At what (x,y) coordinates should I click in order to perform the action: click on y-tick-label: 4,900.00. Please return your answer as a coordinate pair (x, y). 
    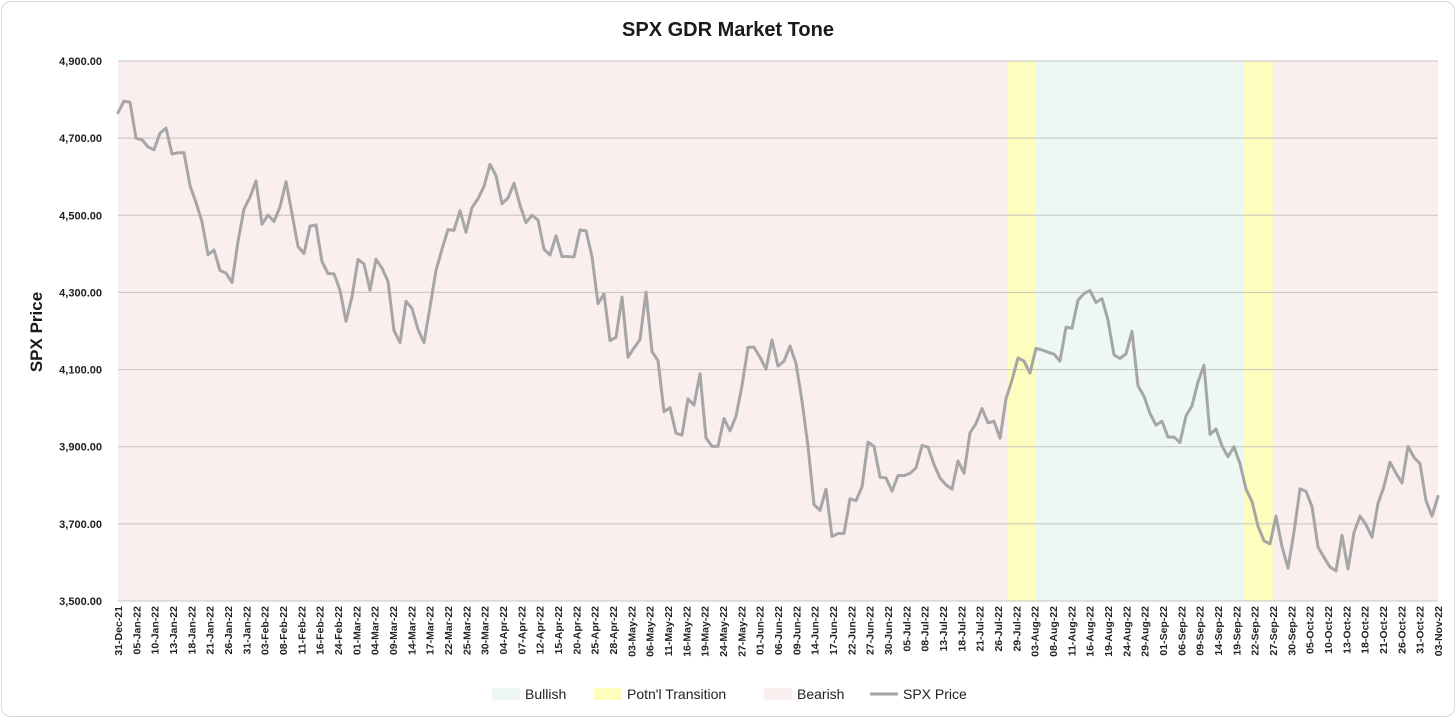
    Looking at the image, I should click on (80, 62).